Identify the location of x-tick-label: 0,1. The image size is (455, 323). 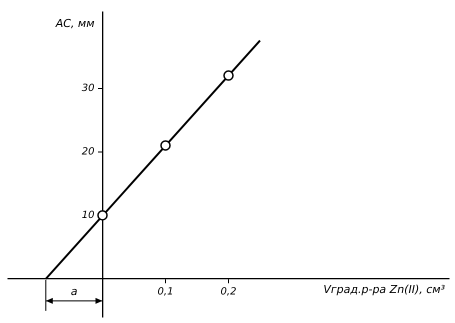
(166, 292).